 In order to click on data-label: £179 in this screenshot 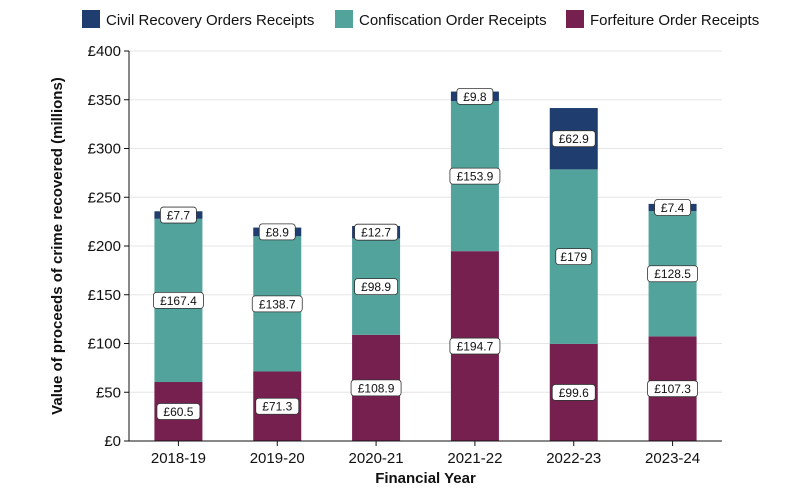, I will do `click(573, 257)`.